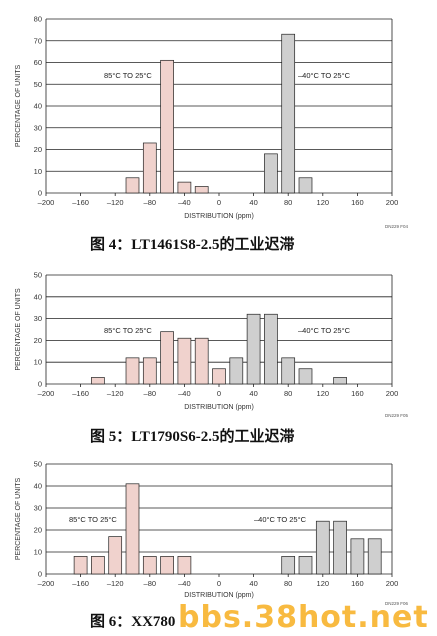  I want to click on figure-caption: 图 4：LT1461S8-2.5的工业迟滞, so click(192, 244).